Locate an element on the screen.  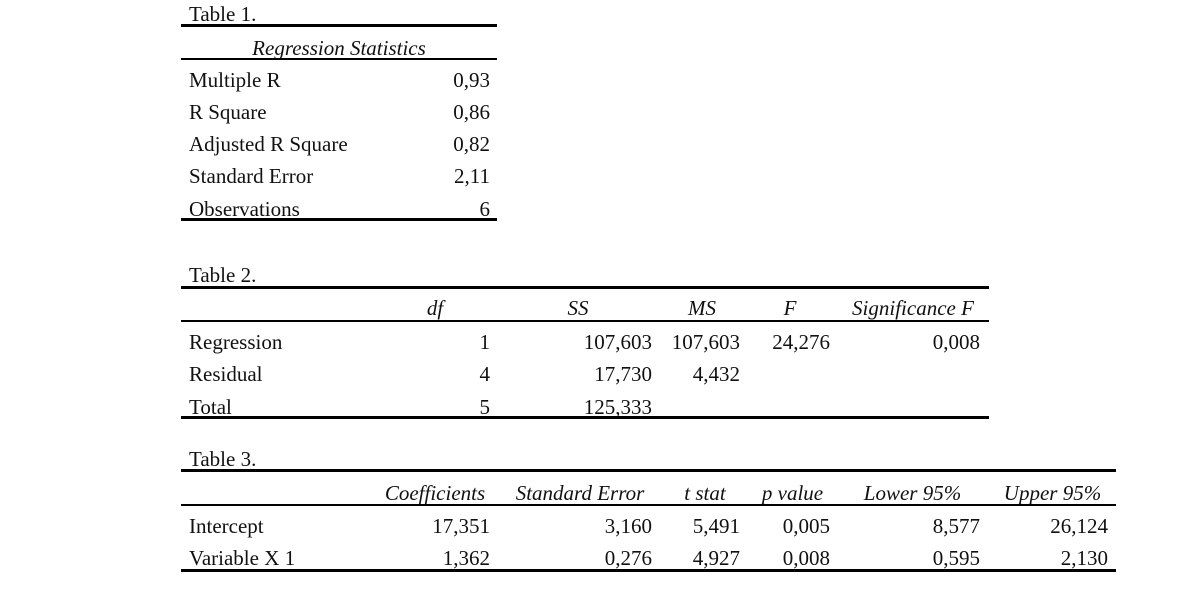
table-1-top-rule is located at coordinates (339, 25).